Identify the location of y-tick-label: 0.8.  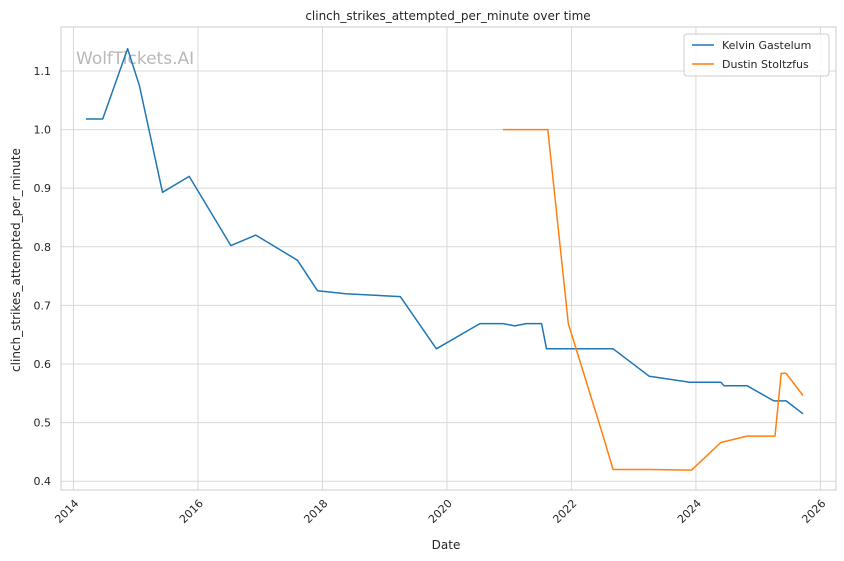
(43, 247).